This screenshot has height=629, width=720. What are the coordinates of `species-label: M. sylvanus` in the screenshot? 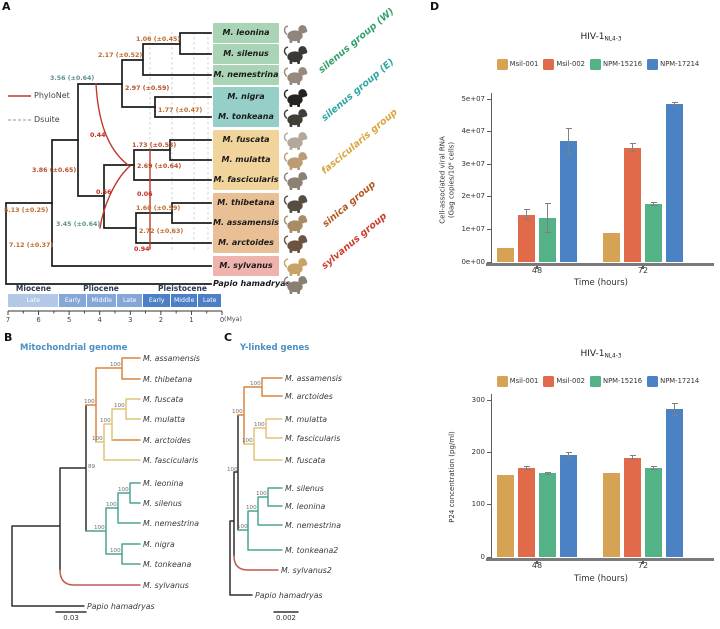 It's located at (246, 265).